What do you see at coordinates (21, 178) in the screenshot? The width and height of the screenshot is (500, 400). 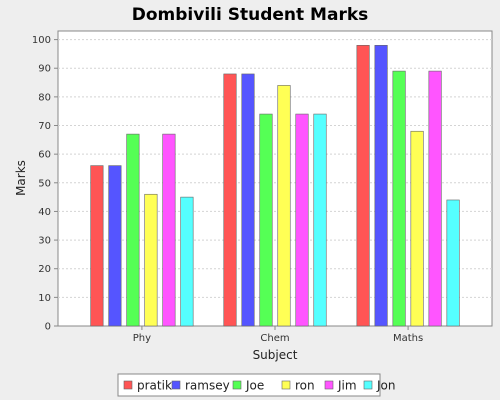 I see `y-axis-title: Marks` at bounding box center [21, 178].